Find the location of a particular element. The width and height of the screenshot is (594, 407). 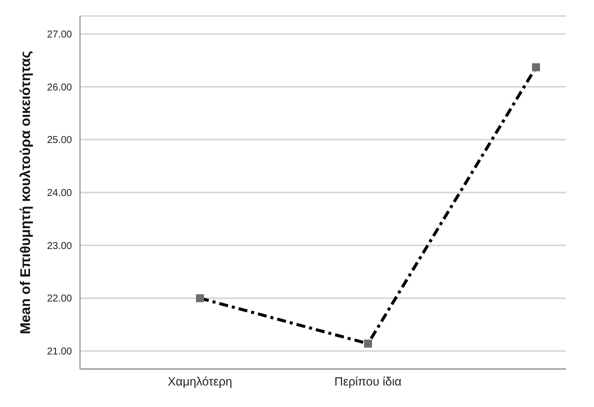

y-axis-title: Mean of Επιθυμητή κουλτούρα οικειότητας is located at coordinates (24, 192).